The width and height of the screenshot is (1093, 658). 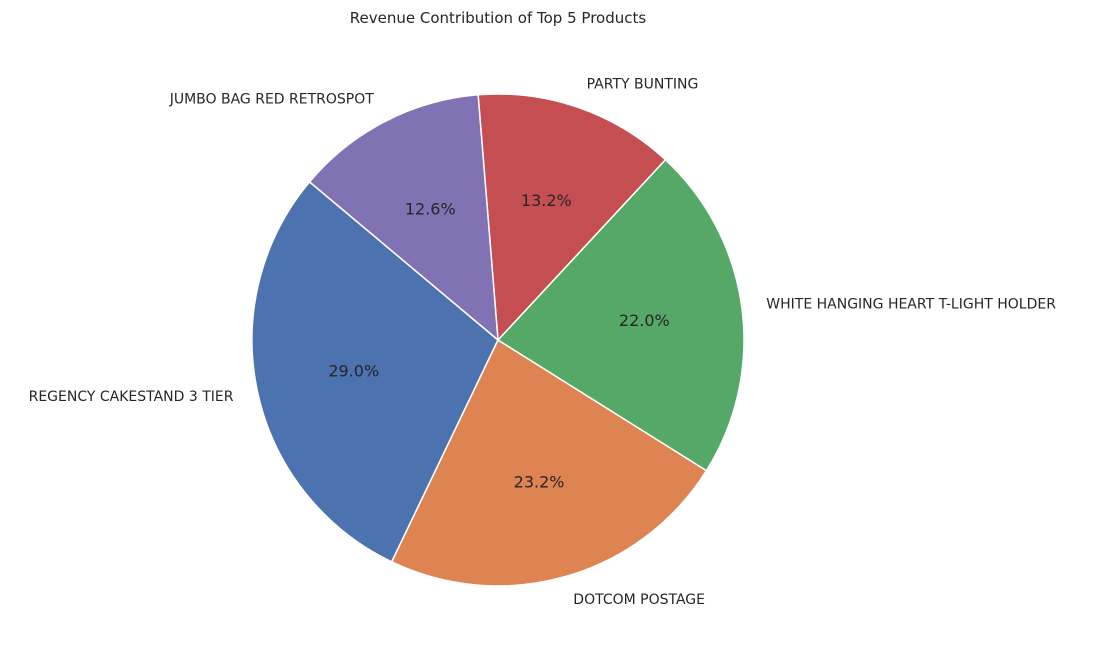 I want to click on pie-slice-jumbo-bag-red-retrospot, so click(x=403, y=217).